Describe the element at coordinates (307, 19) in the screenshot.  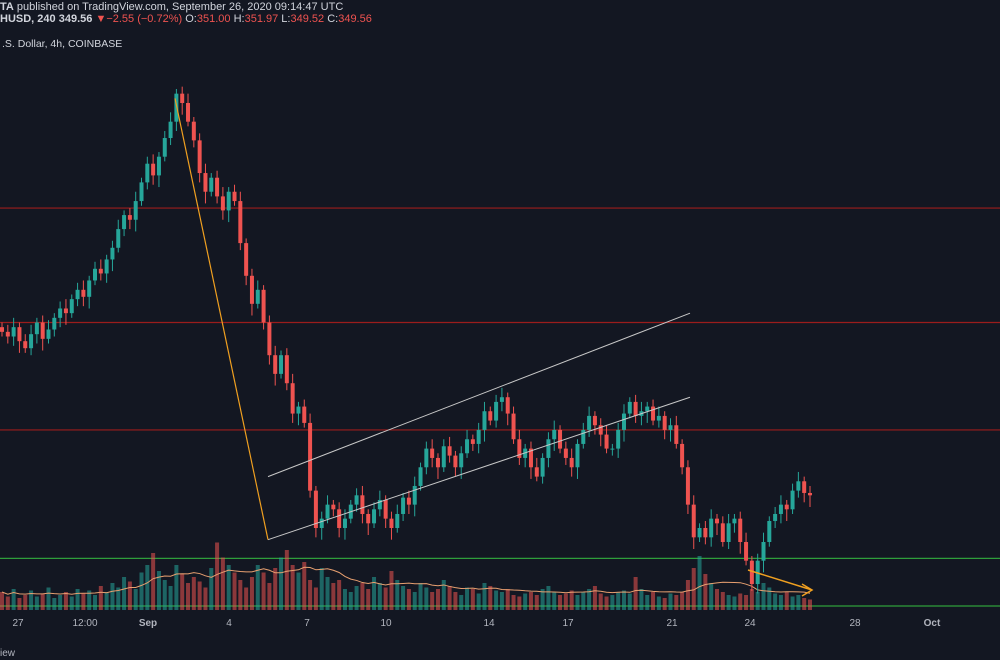
I see `low-value: 349.52` at that location.